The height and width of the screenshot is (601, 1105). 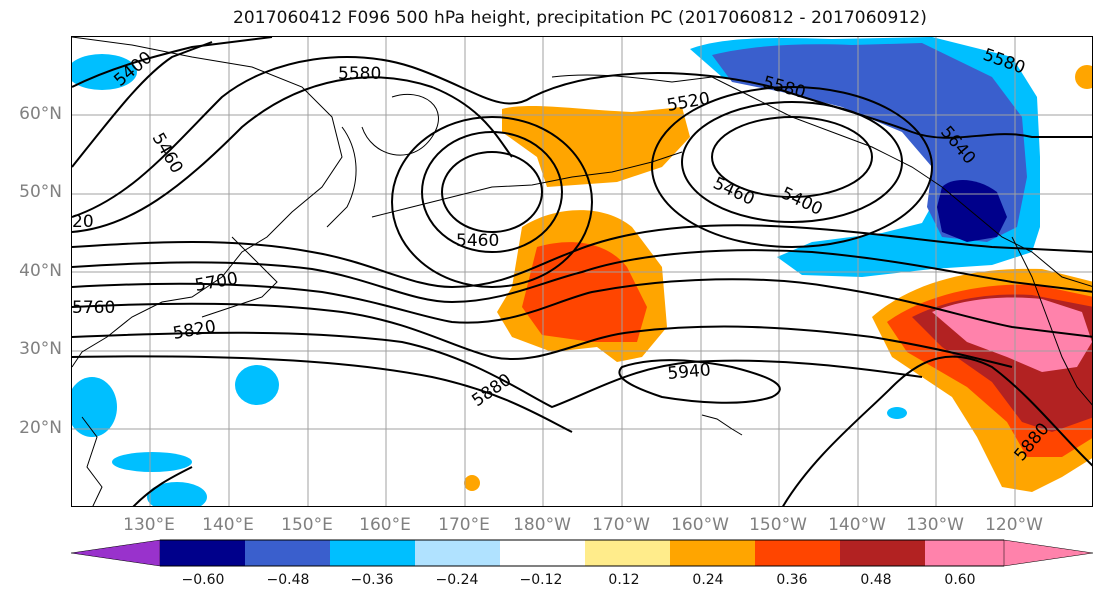 I want to click on neg-shade-small-e, so click(x=897, y=413).